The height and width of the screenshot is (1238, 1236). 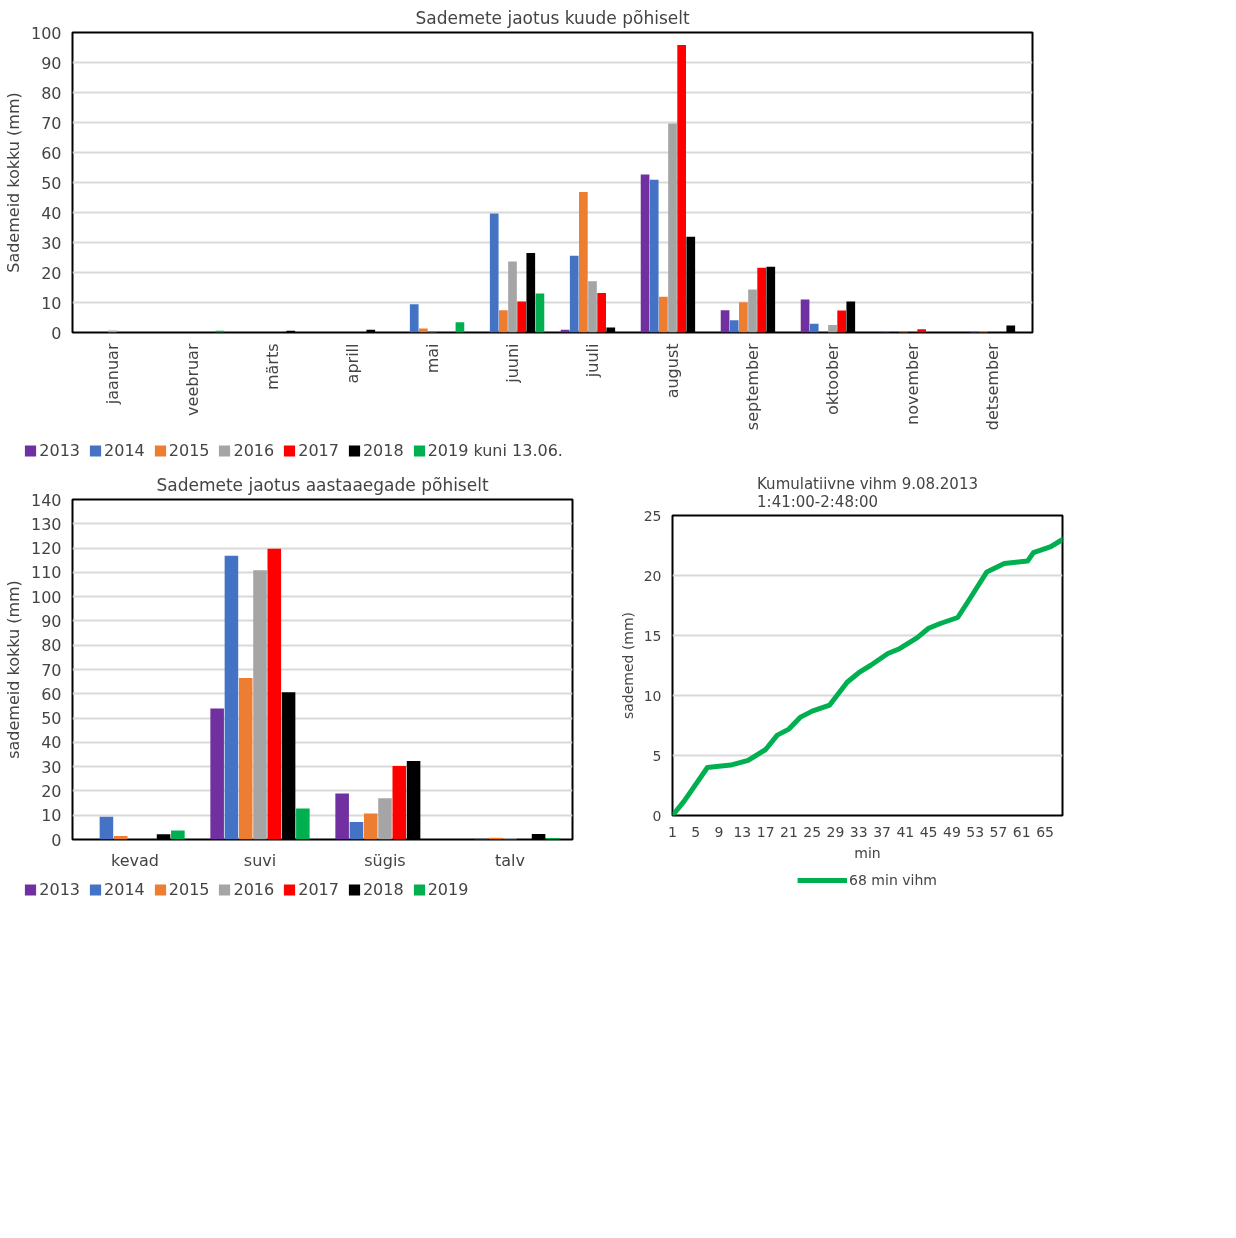 I want to click on y-tick-label: 130, so click(x=46, y=524).